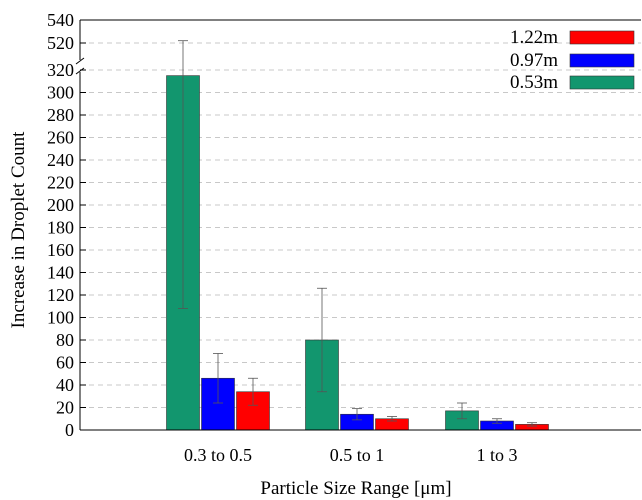 The height and width of the screenshot is (500, 642). What do you see at coordinates (218, 455) in the screenshot?
I see `x-tick-label: 0.3 to 0.5` at bounding box center [218, 455].